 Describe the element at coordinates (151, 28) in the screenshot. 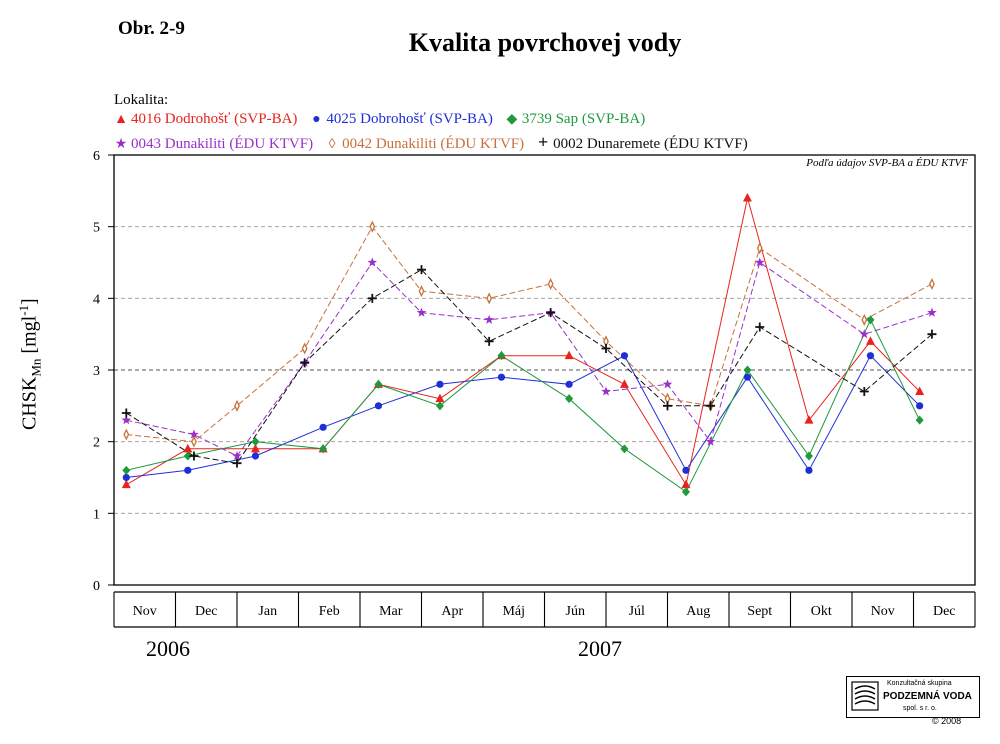

I see `figure-label: Obr. 2-9` at that location.